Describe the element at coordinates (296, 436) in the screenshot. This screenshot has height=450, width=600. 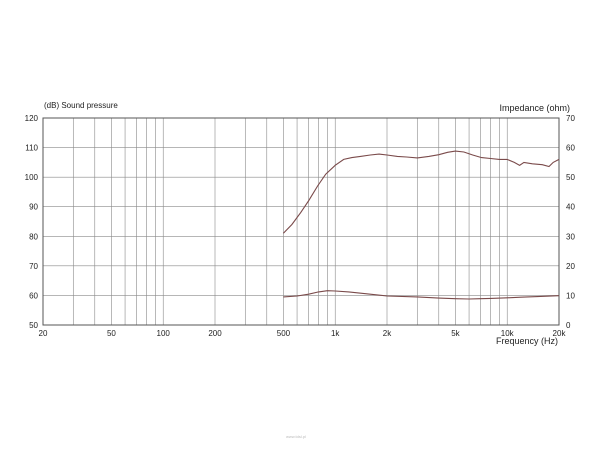
I see `watermark: www.tdsl.pl` at that location.